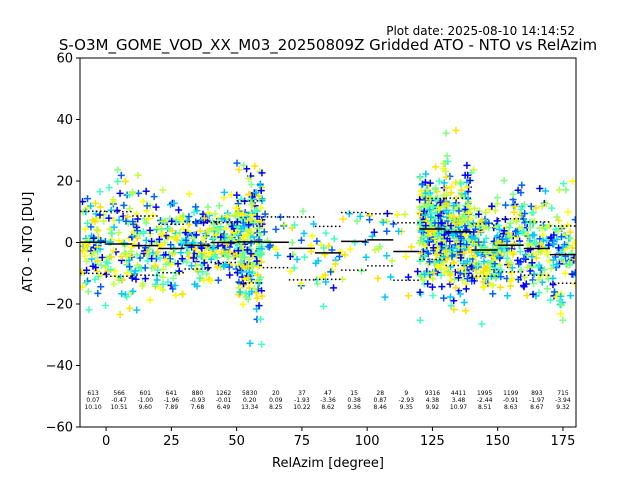 This screenshot has height=480, width=640. I want to click on x-tick-label: 25, so click(171, 441).